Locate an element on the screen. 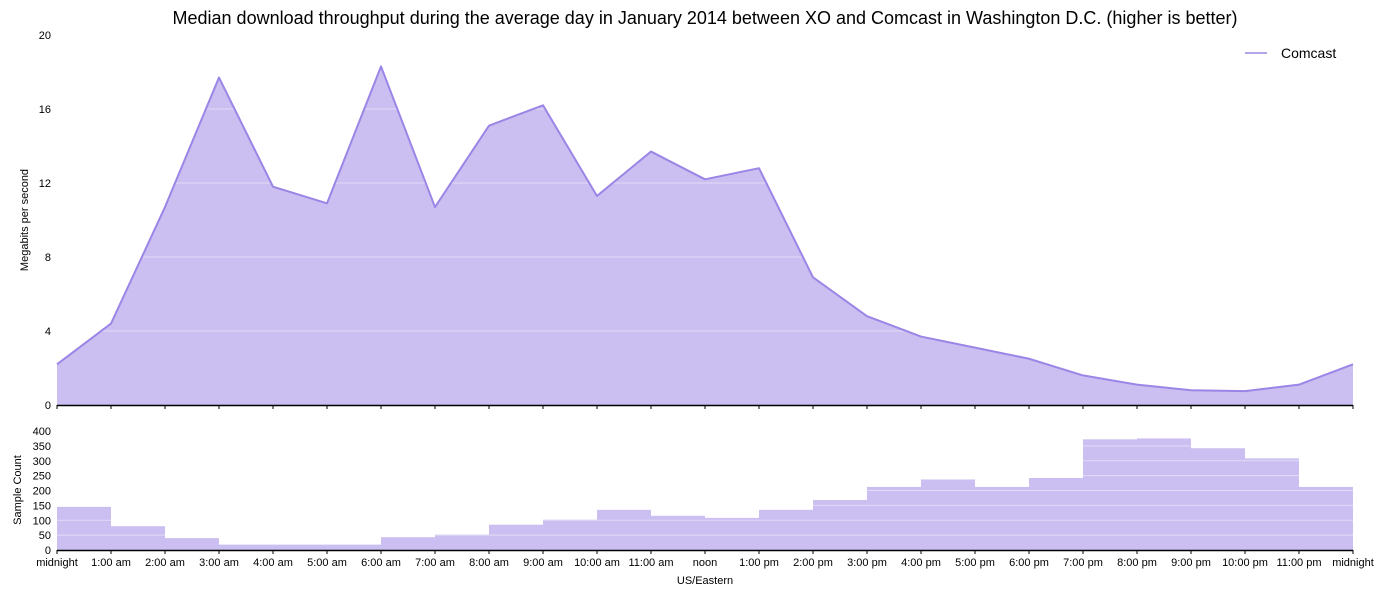 The image size is (1400, 600). legend: Comcast is located at coordinates (1290, 53).